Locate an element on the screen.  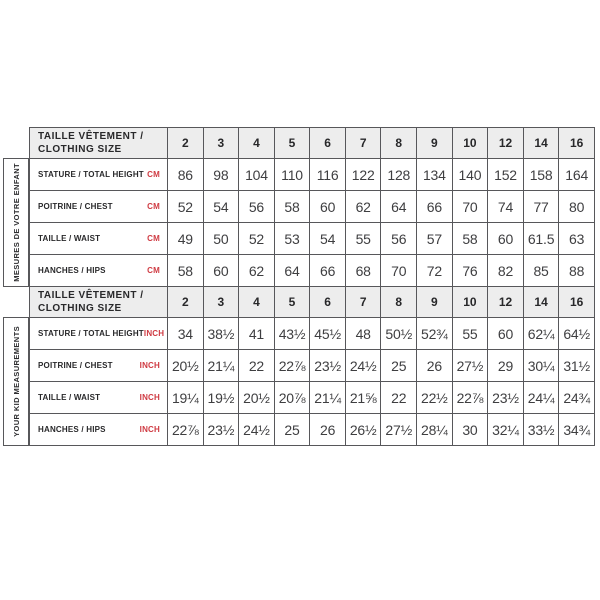
measurement-value-cell: 55 is located at coordinates (363, 239).